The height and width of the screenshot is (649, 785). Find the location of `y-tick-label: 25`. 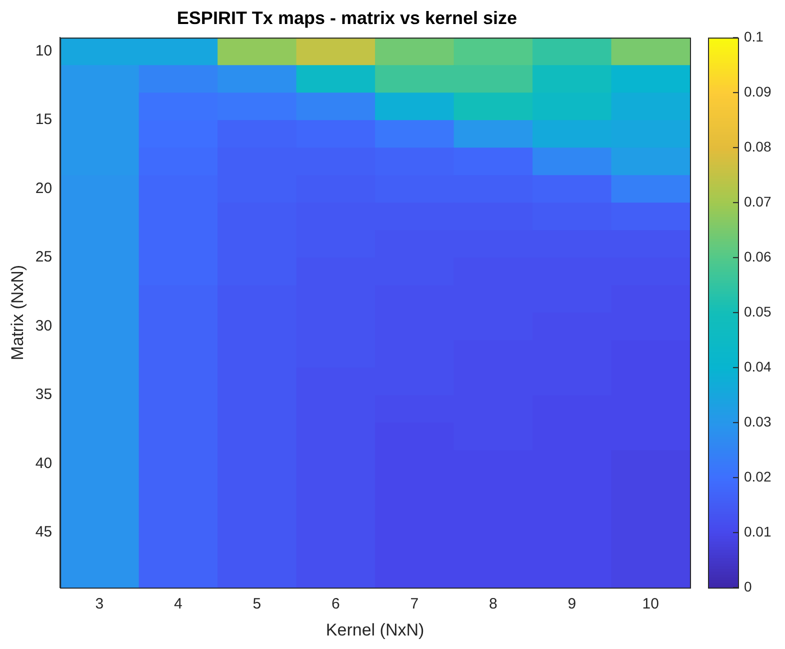

y-tick-label: 25 is located at coordinates (43, 257).